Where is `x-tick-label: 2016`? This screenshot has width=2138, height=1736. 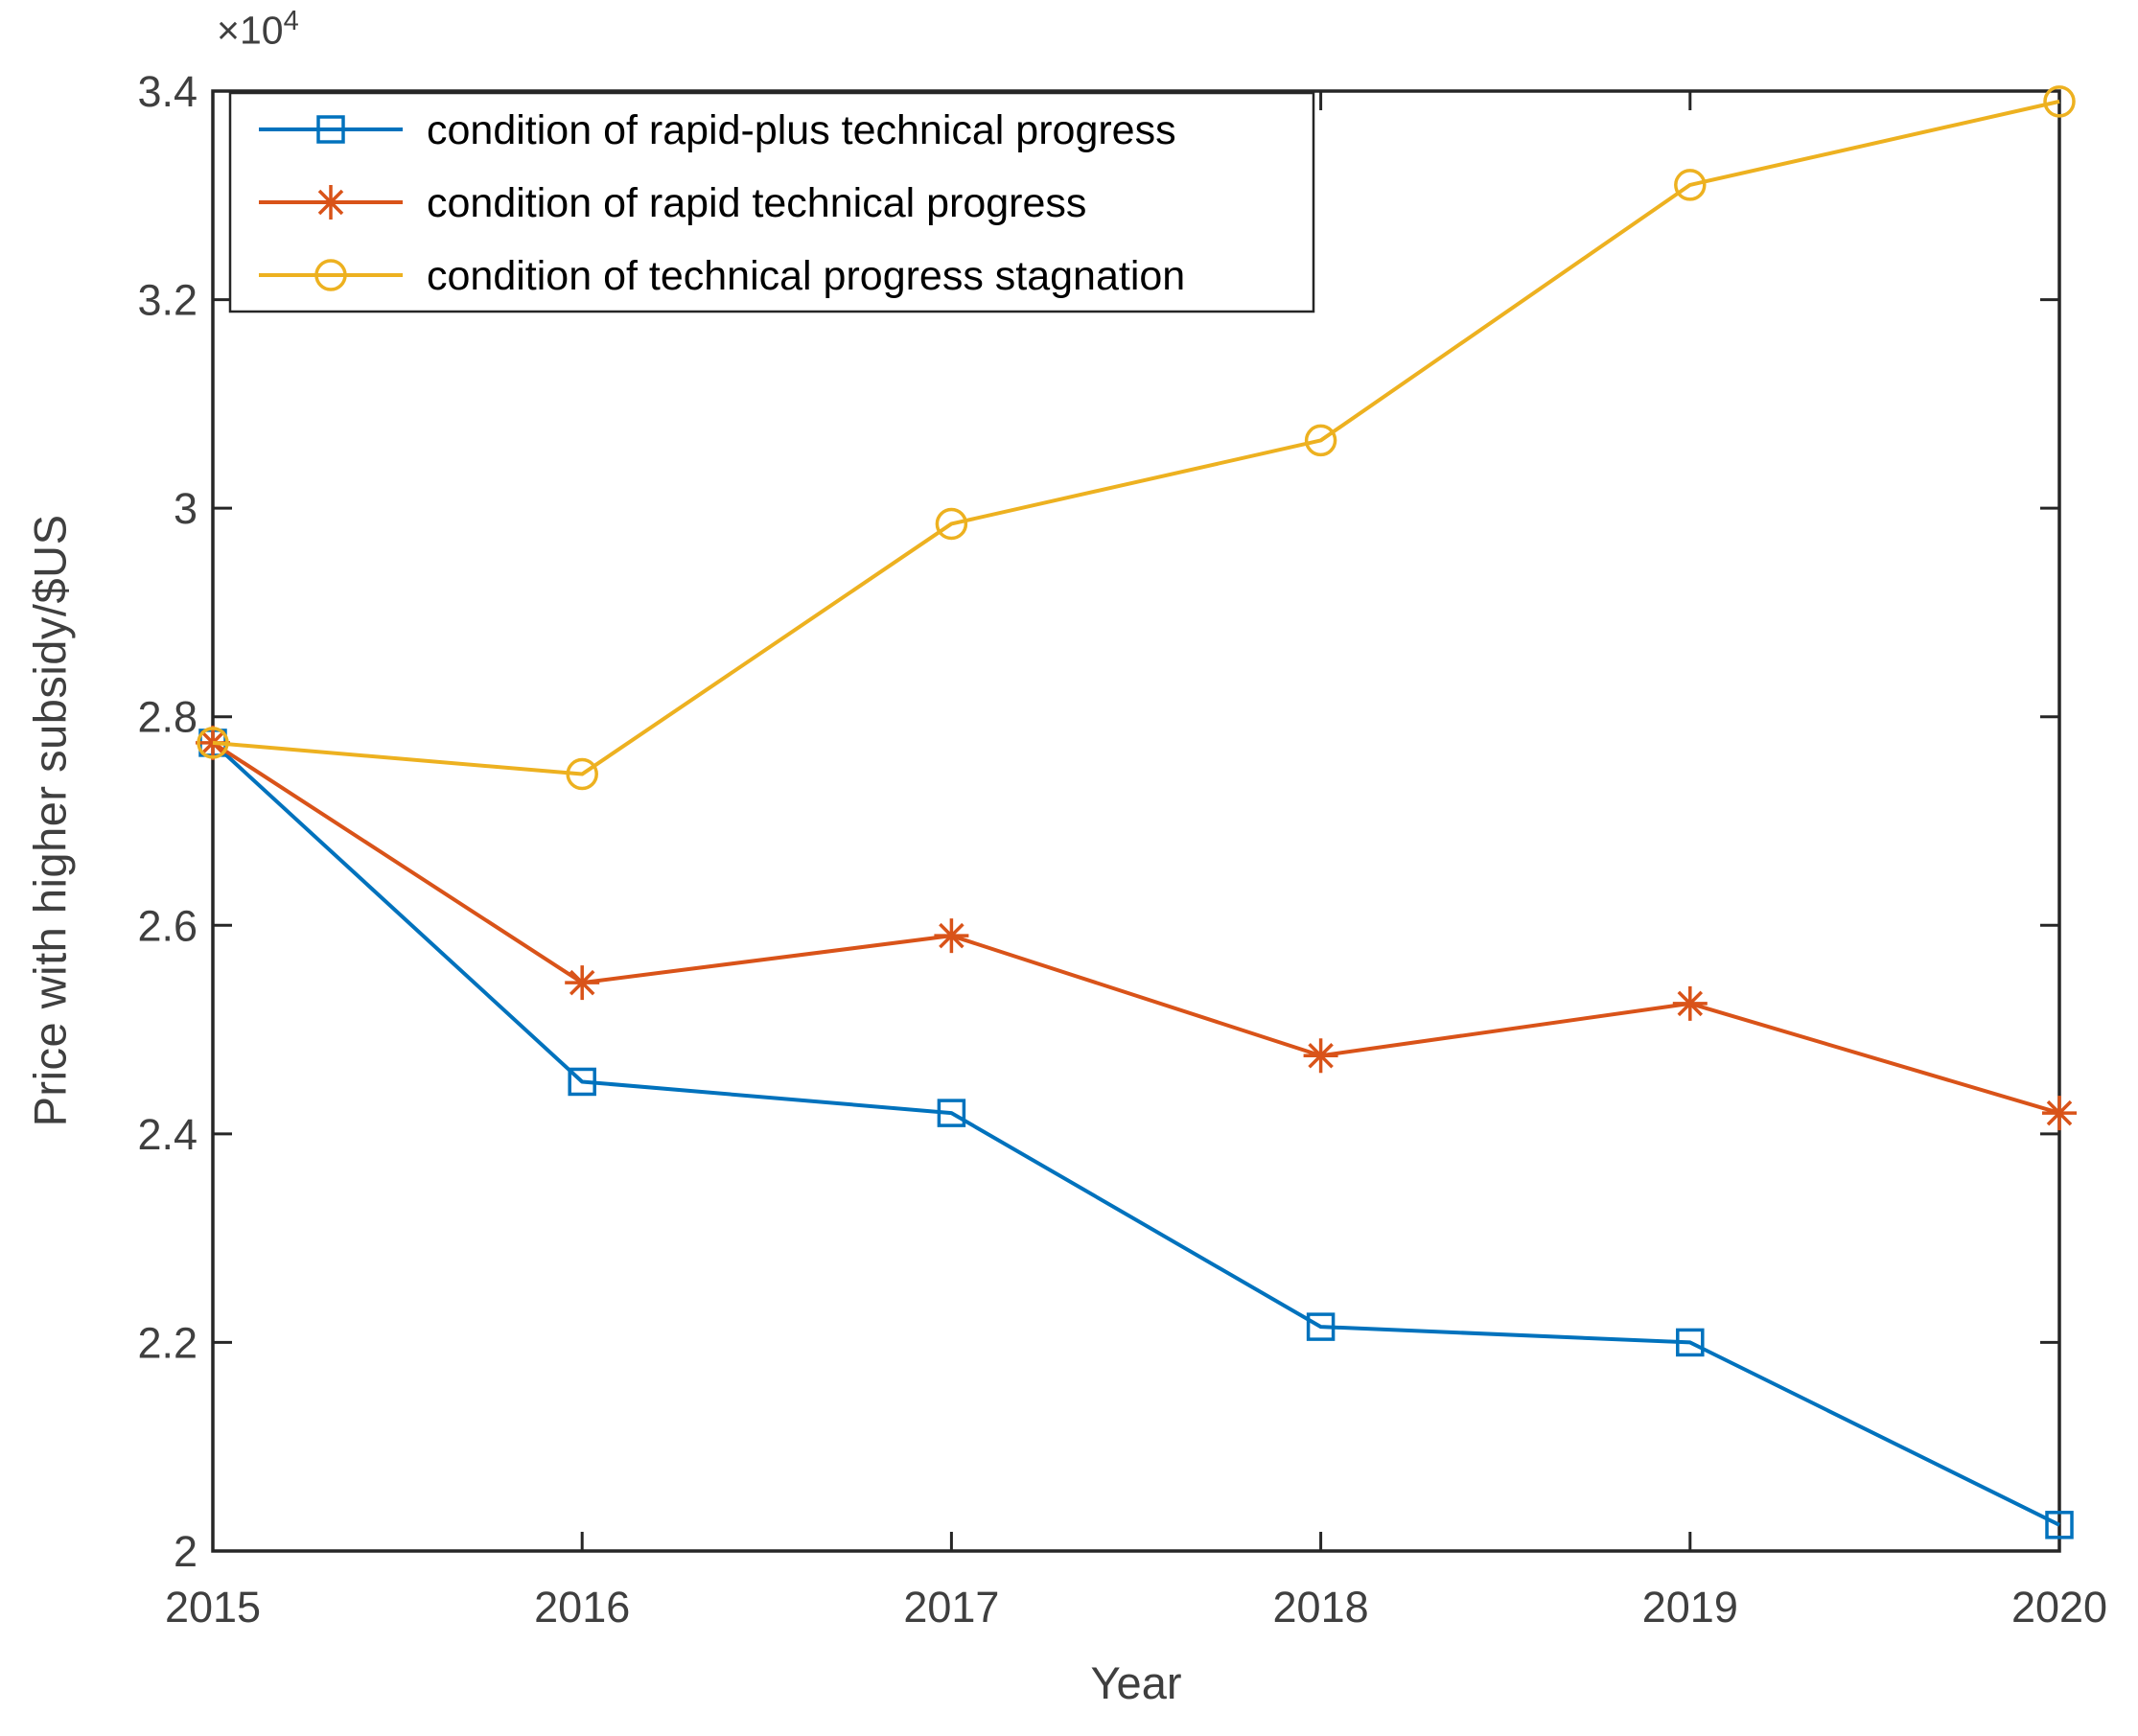 x-tick-label: 2016 is located at coordinates (582, 1608).